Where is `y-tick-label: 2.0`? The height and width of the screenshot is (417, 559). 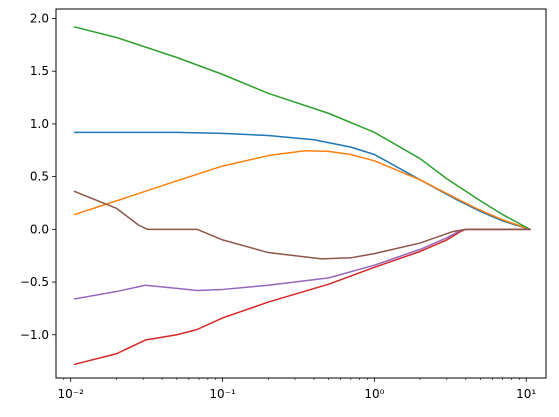
y-tick-label: 2.0 is located at coordinates (39, 18).